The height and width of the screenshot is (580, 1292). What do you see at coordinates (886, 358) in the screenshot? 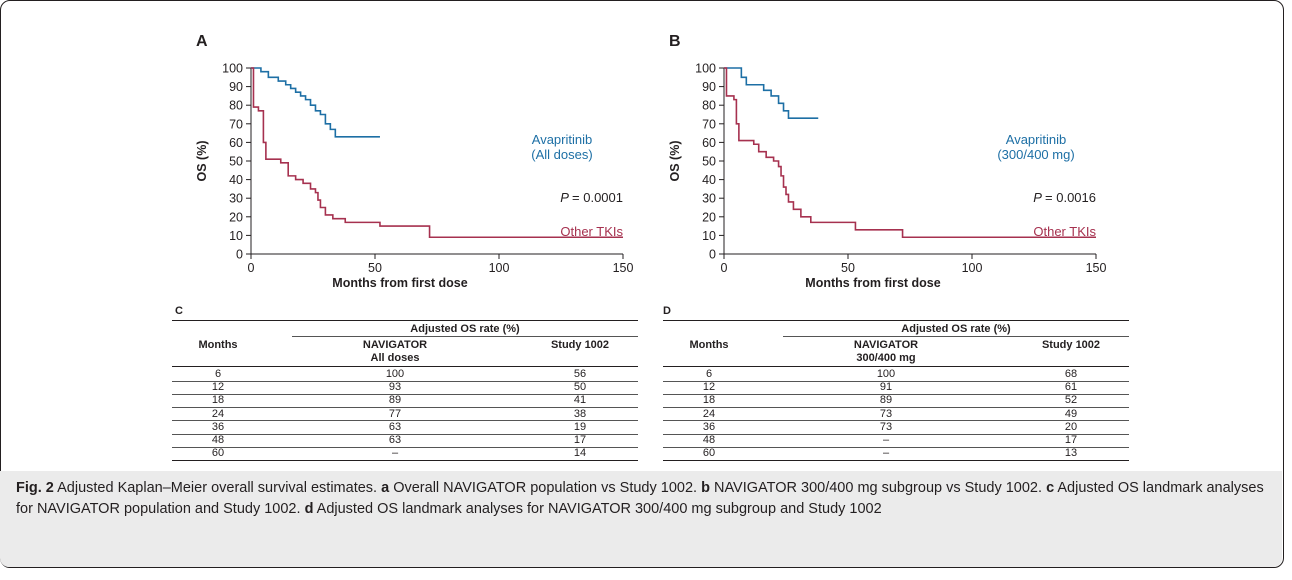
I see `table-header-navigator-sub: 300/400 mg` at bounding box center [886, 358].